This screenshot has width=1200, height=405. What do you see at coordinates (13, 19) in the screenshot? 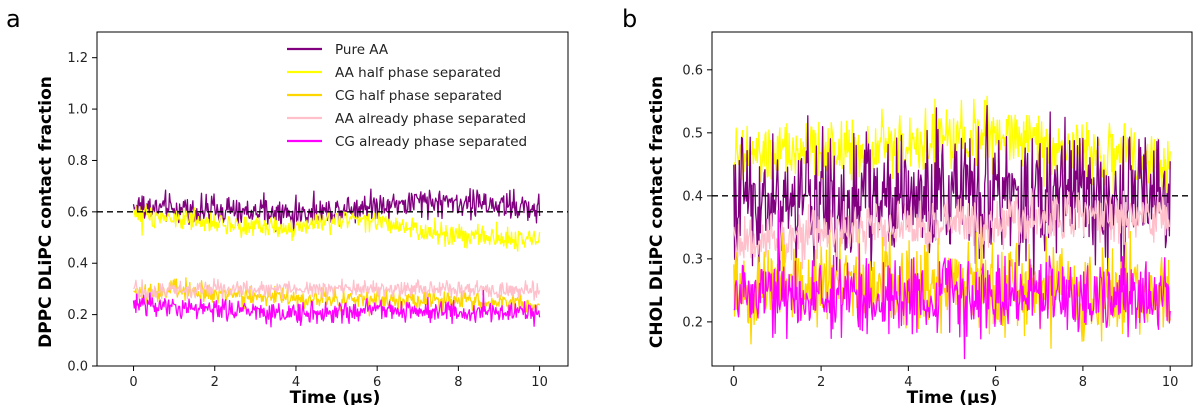
I see `panel-a-letter: a` at bounding box center [13, 19].